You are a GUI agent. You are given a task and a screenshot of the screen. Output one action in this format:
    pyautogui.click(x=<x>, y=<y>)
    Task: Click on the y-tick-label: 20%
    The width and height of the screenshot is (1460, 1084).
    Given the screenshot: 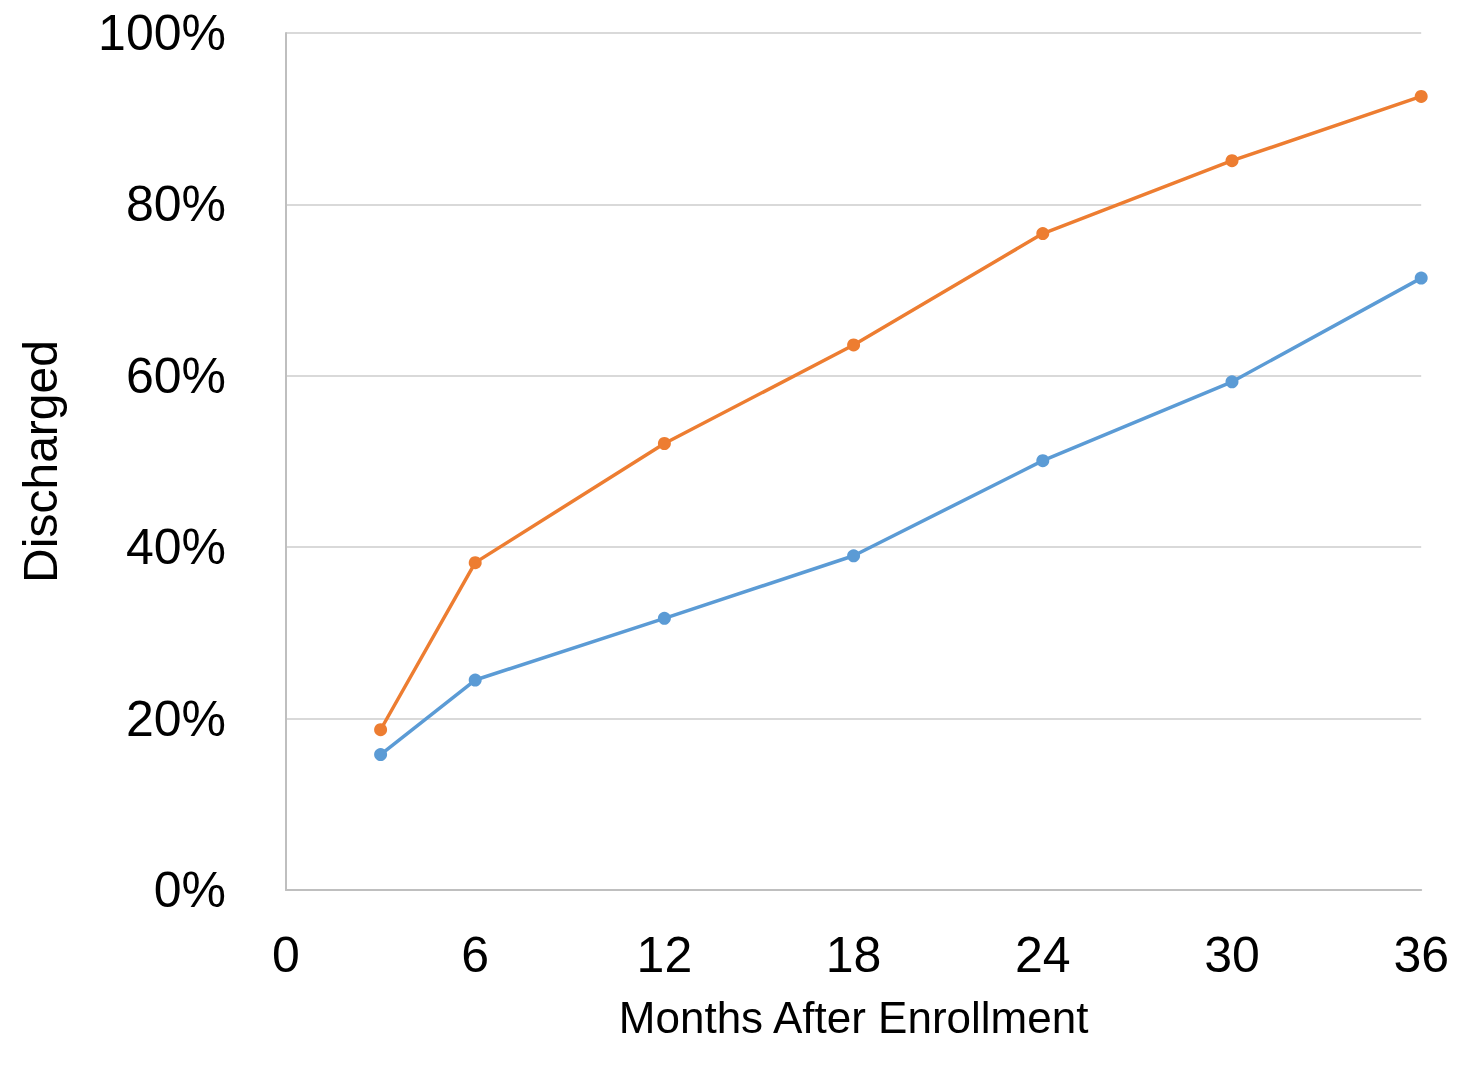 What is the action you would take?
    pyautogui.click(x=175, y=718)
    